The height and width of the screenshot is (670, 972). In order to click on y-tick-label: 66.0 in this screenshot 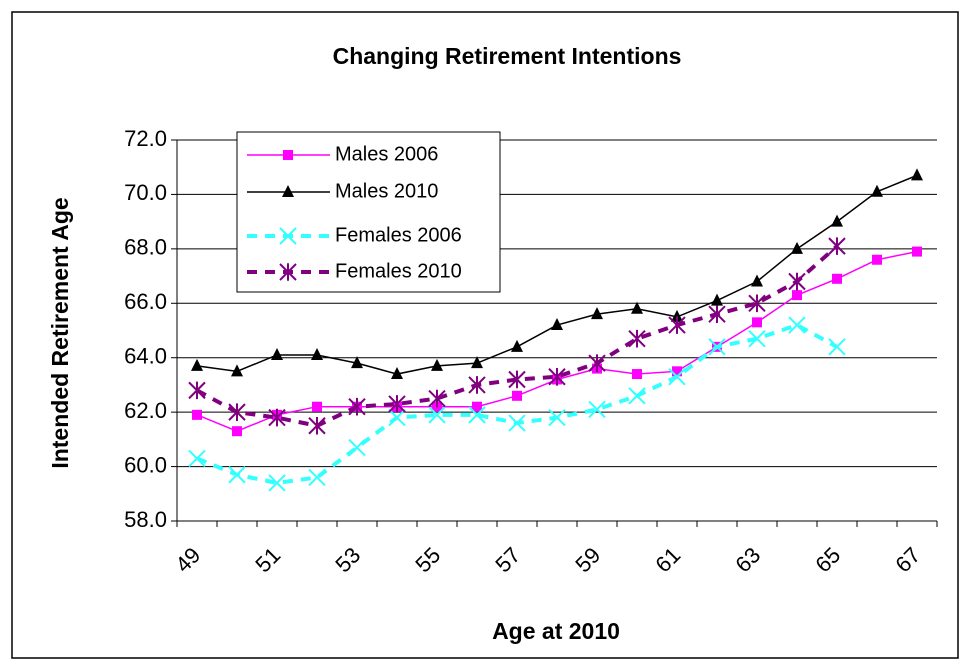, I will do `click(145, 301)`.